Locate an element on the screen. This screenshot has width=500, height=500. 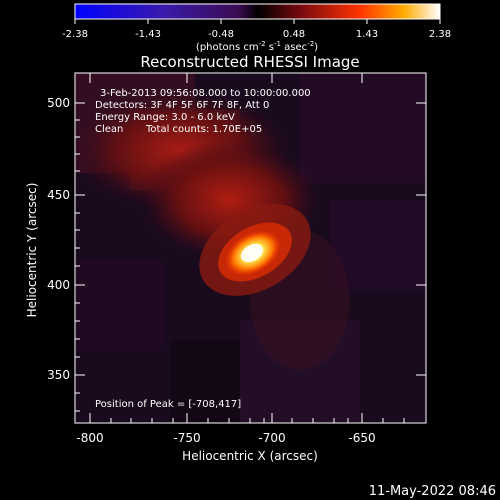
y-axis-label: Heliocentric Y (arcsec) is located at coordinates (32, 250).